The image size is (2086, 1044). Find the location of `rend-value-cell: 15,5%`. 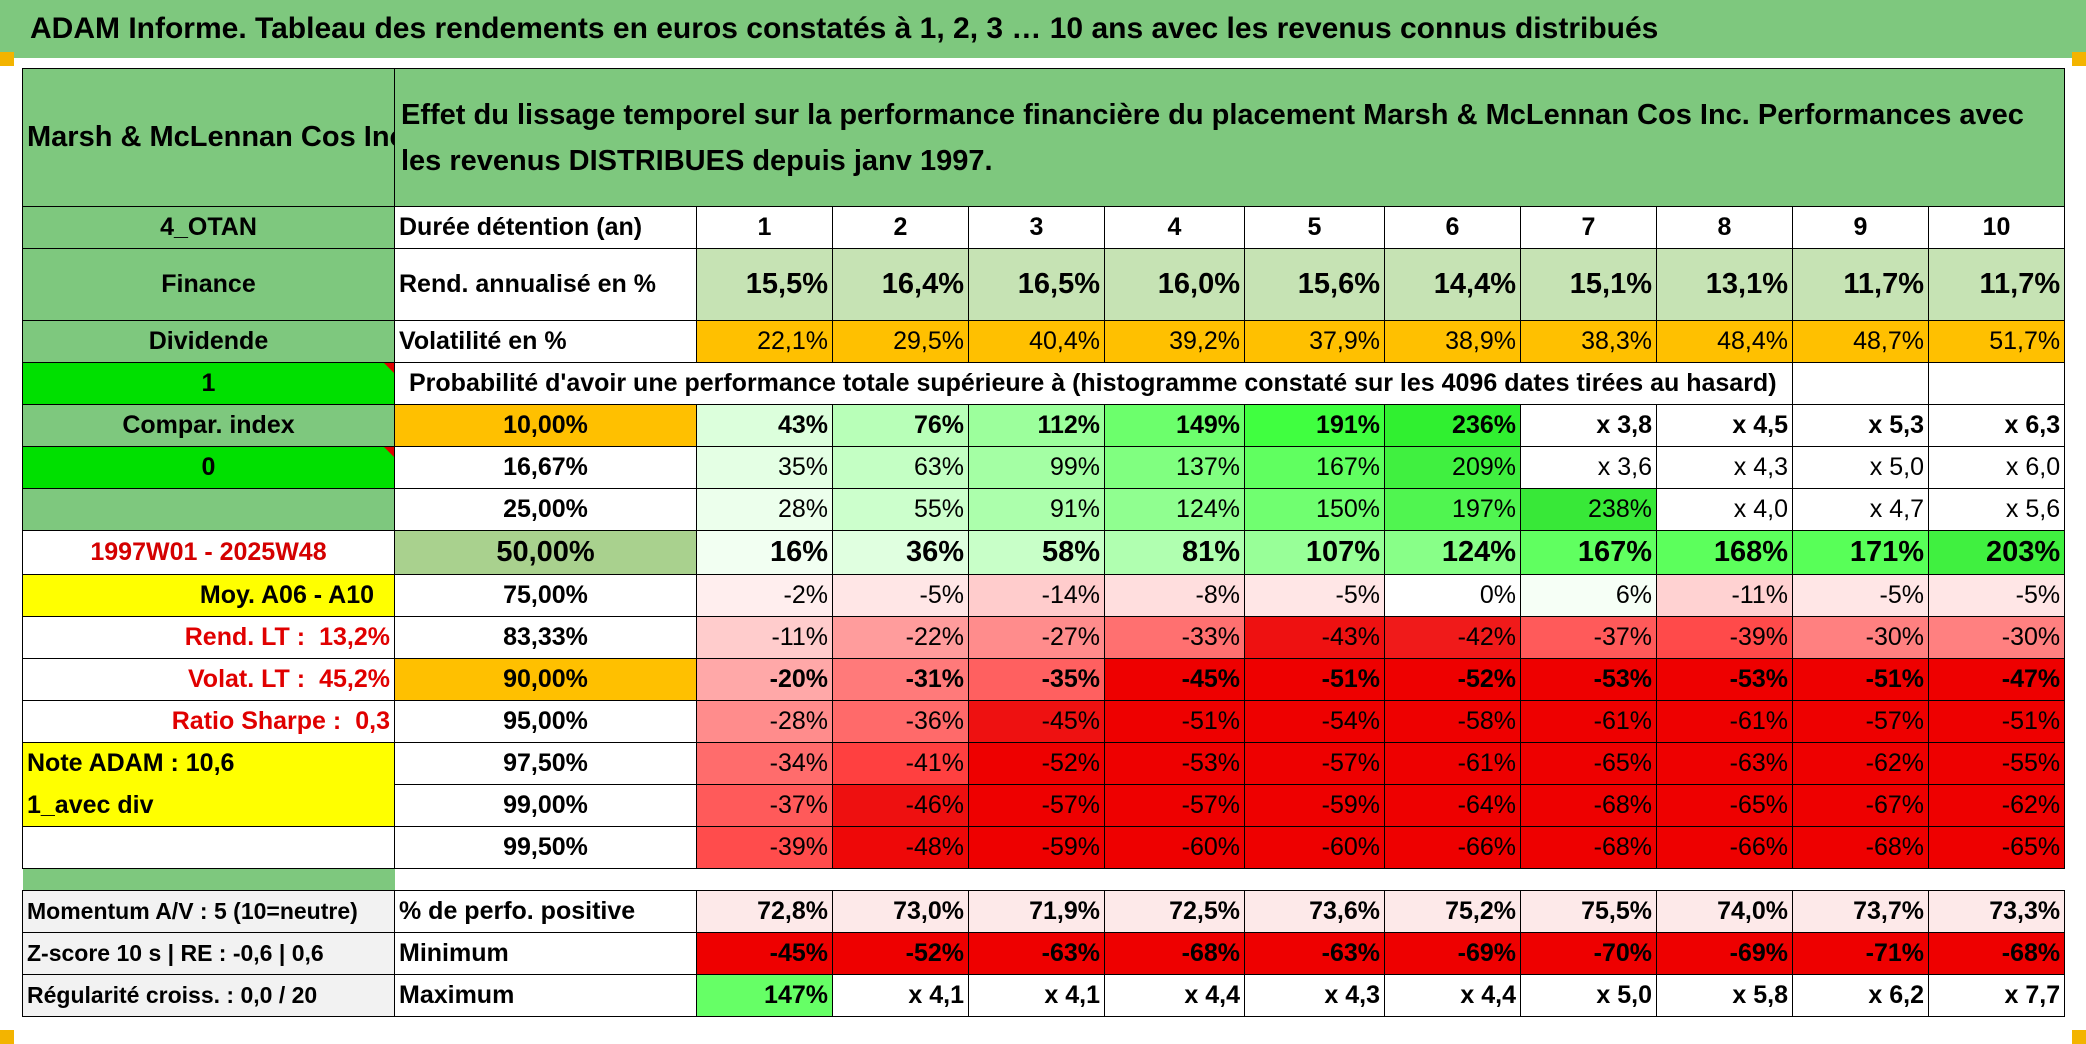

rend-value-cell: 15,5% is located at coordinates (764, 284).